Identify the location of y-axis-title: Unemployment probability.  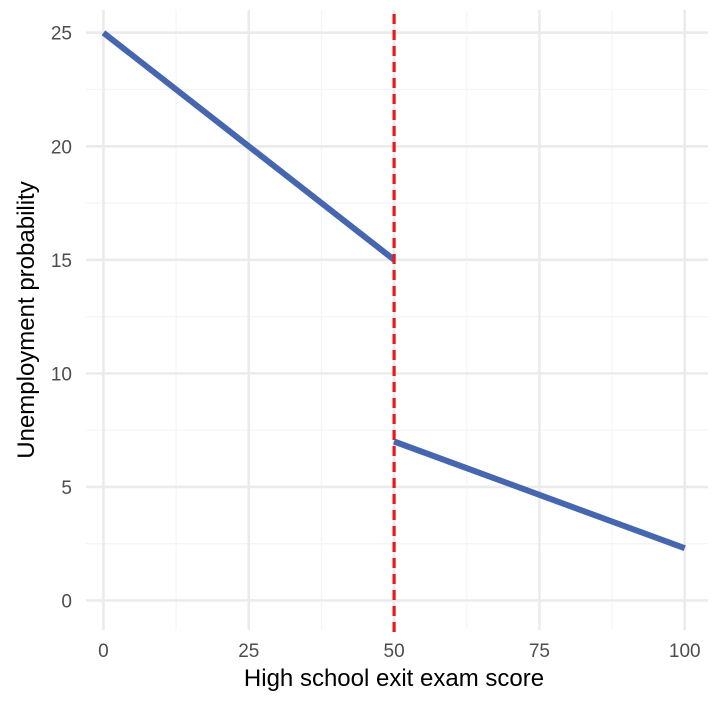
(26, 319).